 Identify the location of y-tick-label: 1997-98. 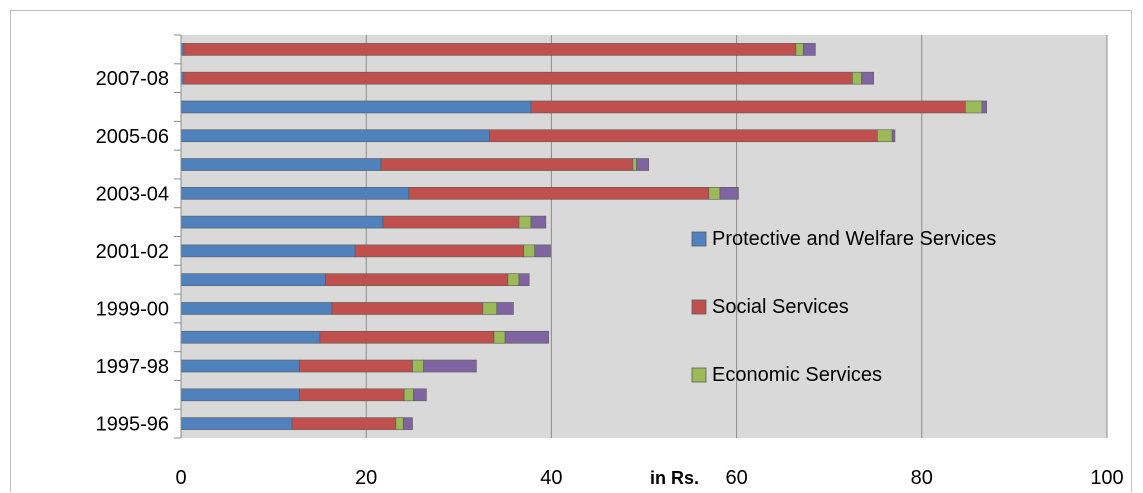
(132, 367).